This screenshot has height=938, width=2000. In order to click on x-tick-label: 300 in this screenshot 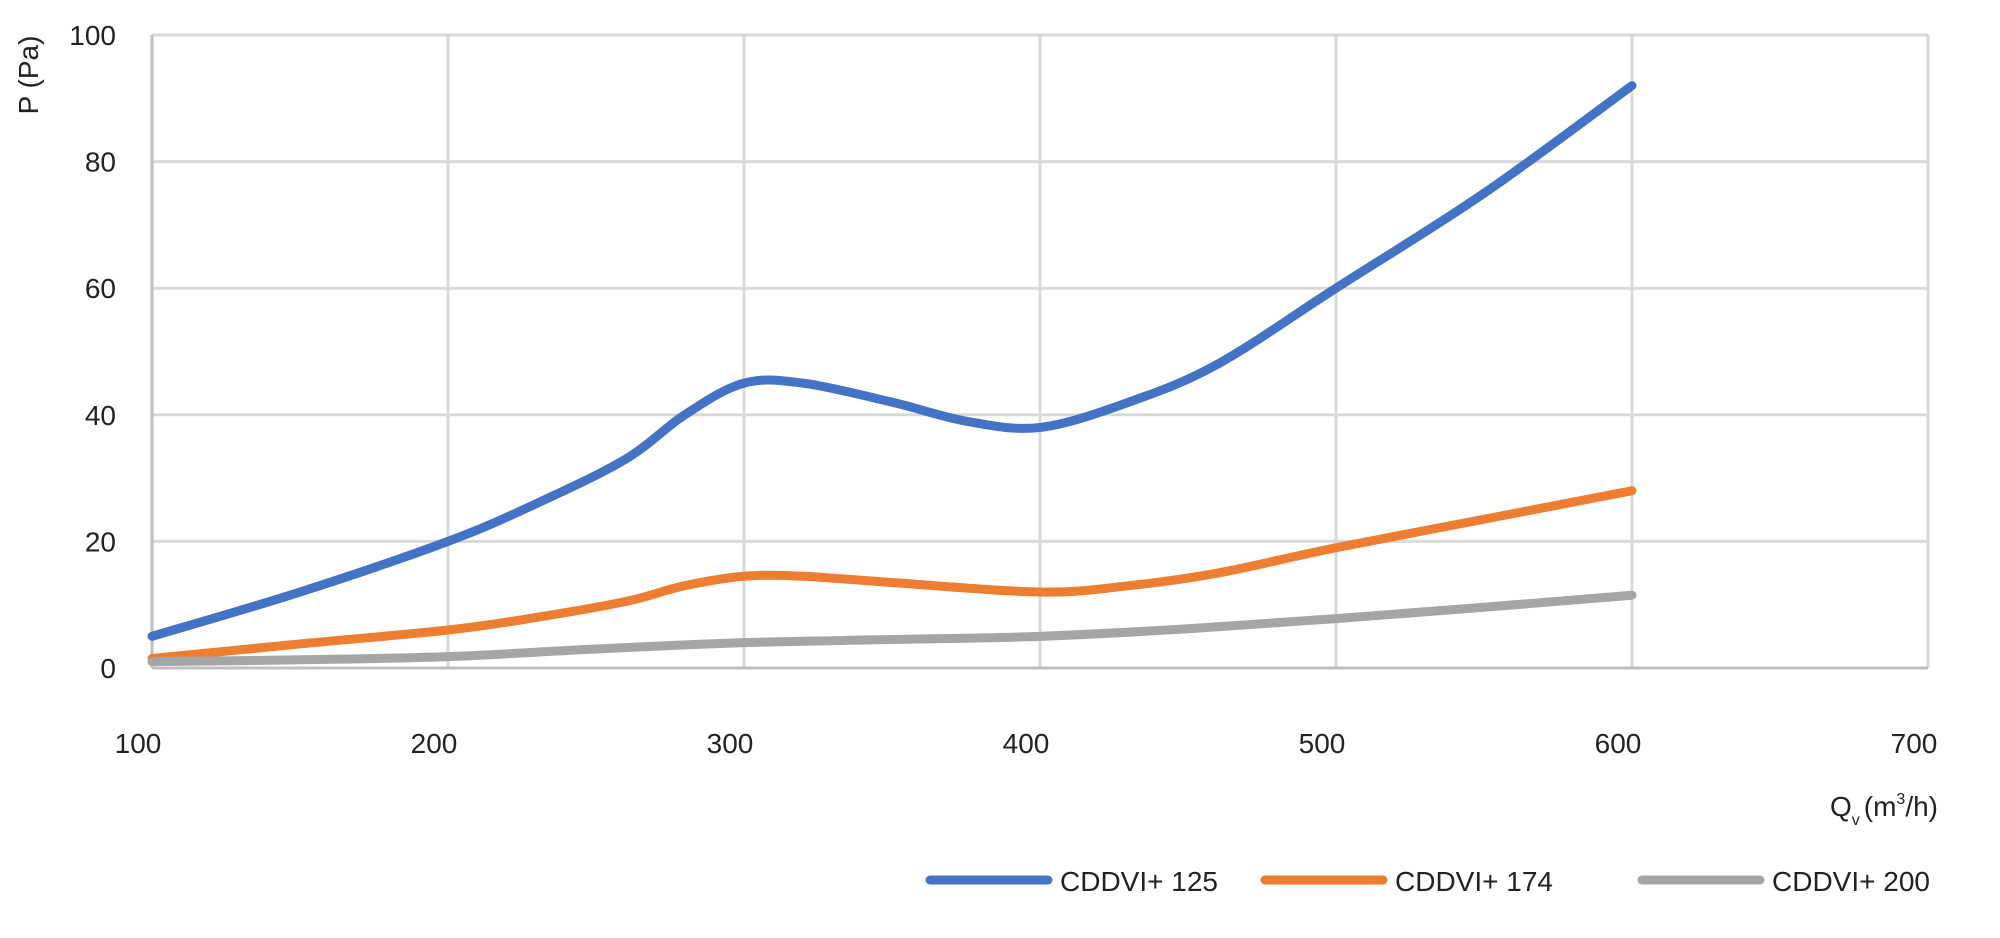, I will do `click(730, 743)`.